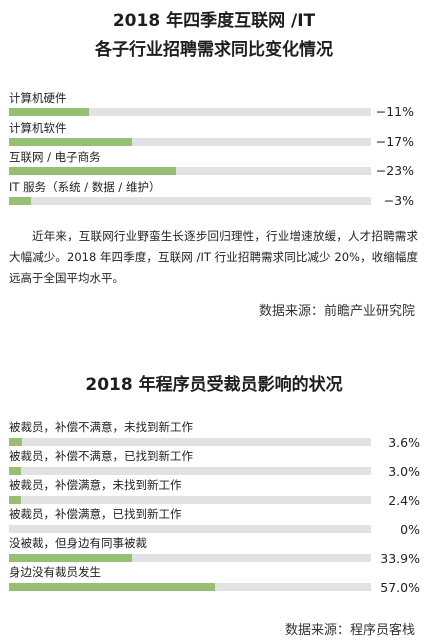  Describe the element at coordinates (214, 21) in the screenshot. I see `chart1-title-line1: 2018 年四季度互联网 /IT` at that location.